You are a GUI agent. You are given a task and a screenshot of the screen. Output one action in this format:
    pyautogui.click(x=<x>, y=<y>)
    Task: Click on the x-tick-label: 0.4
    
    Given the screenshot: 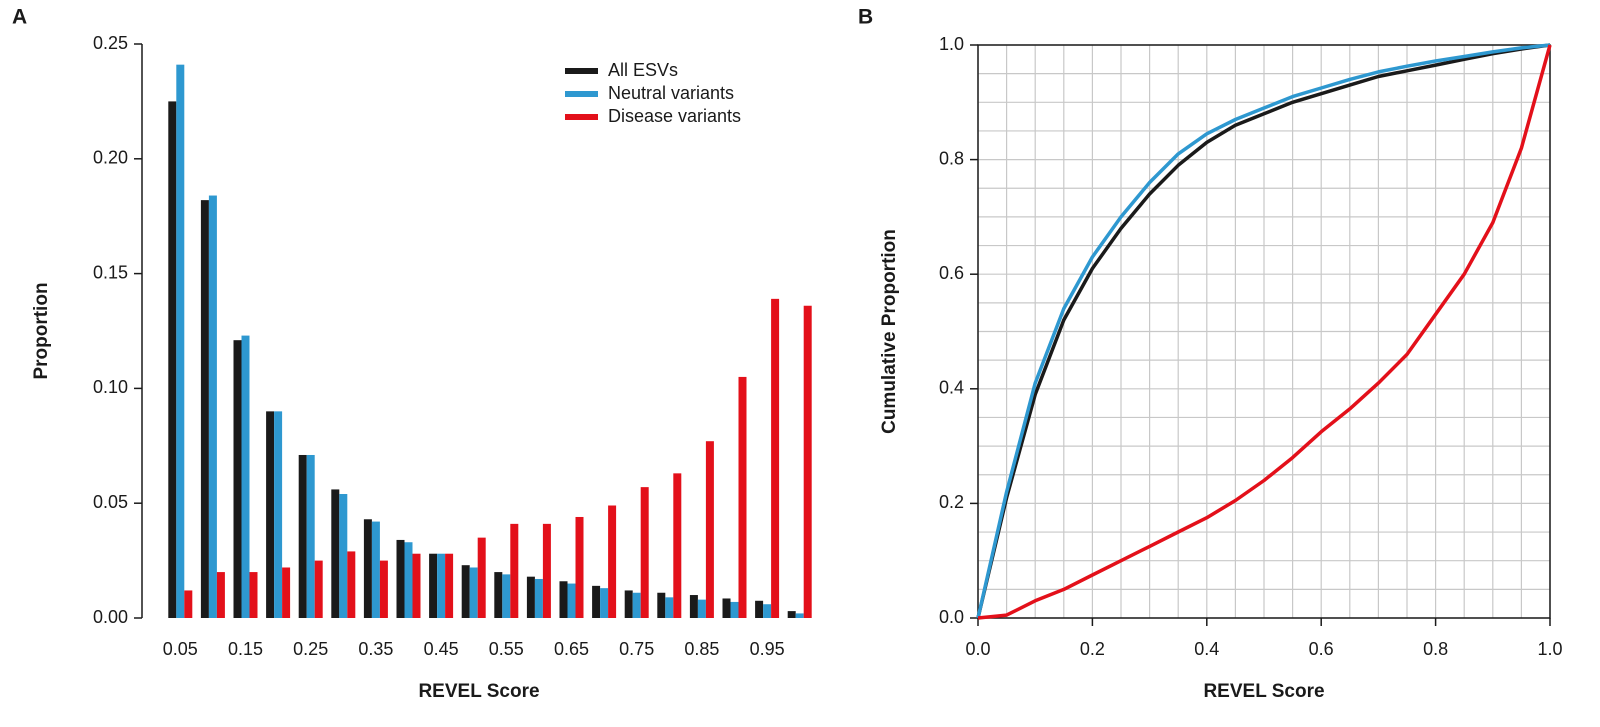 What is the action you would take?
    pyautogui.click(x=1206, y=649)
    